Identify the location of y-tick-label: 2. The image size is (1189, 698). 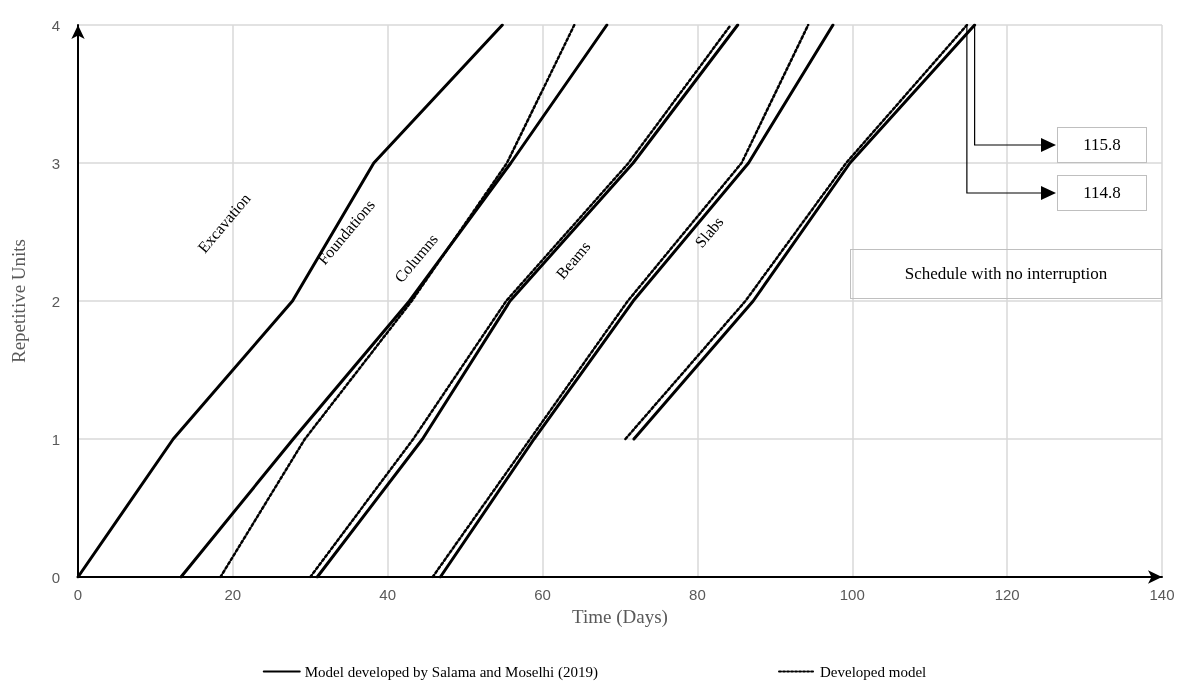
(55, 301).